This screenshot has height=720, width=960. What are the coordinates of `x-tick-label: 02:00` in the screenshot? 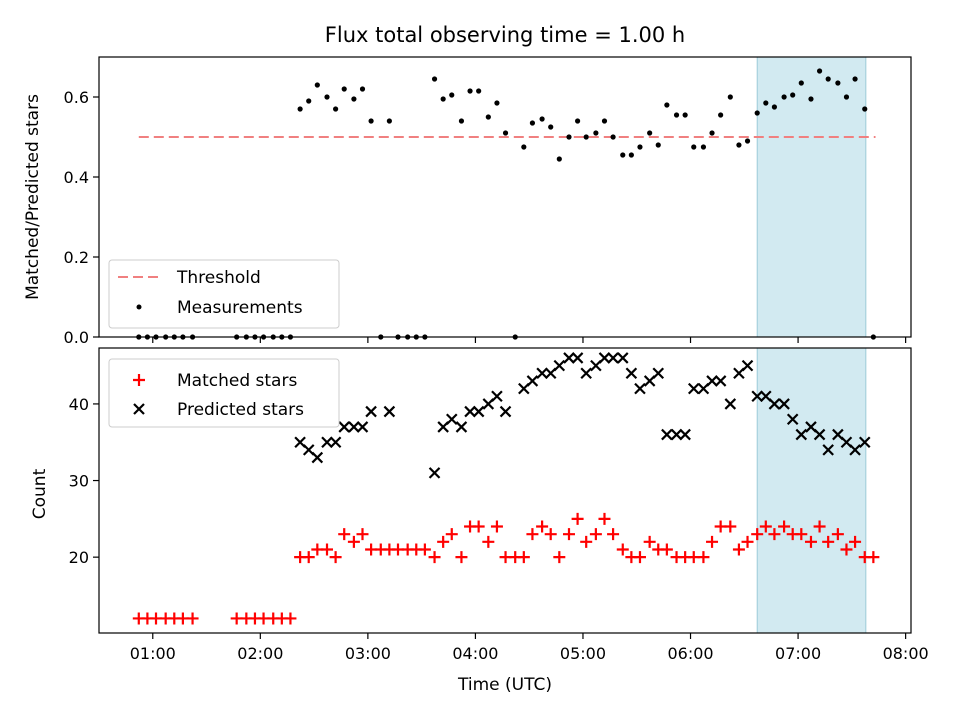 It's located at (260, 653).